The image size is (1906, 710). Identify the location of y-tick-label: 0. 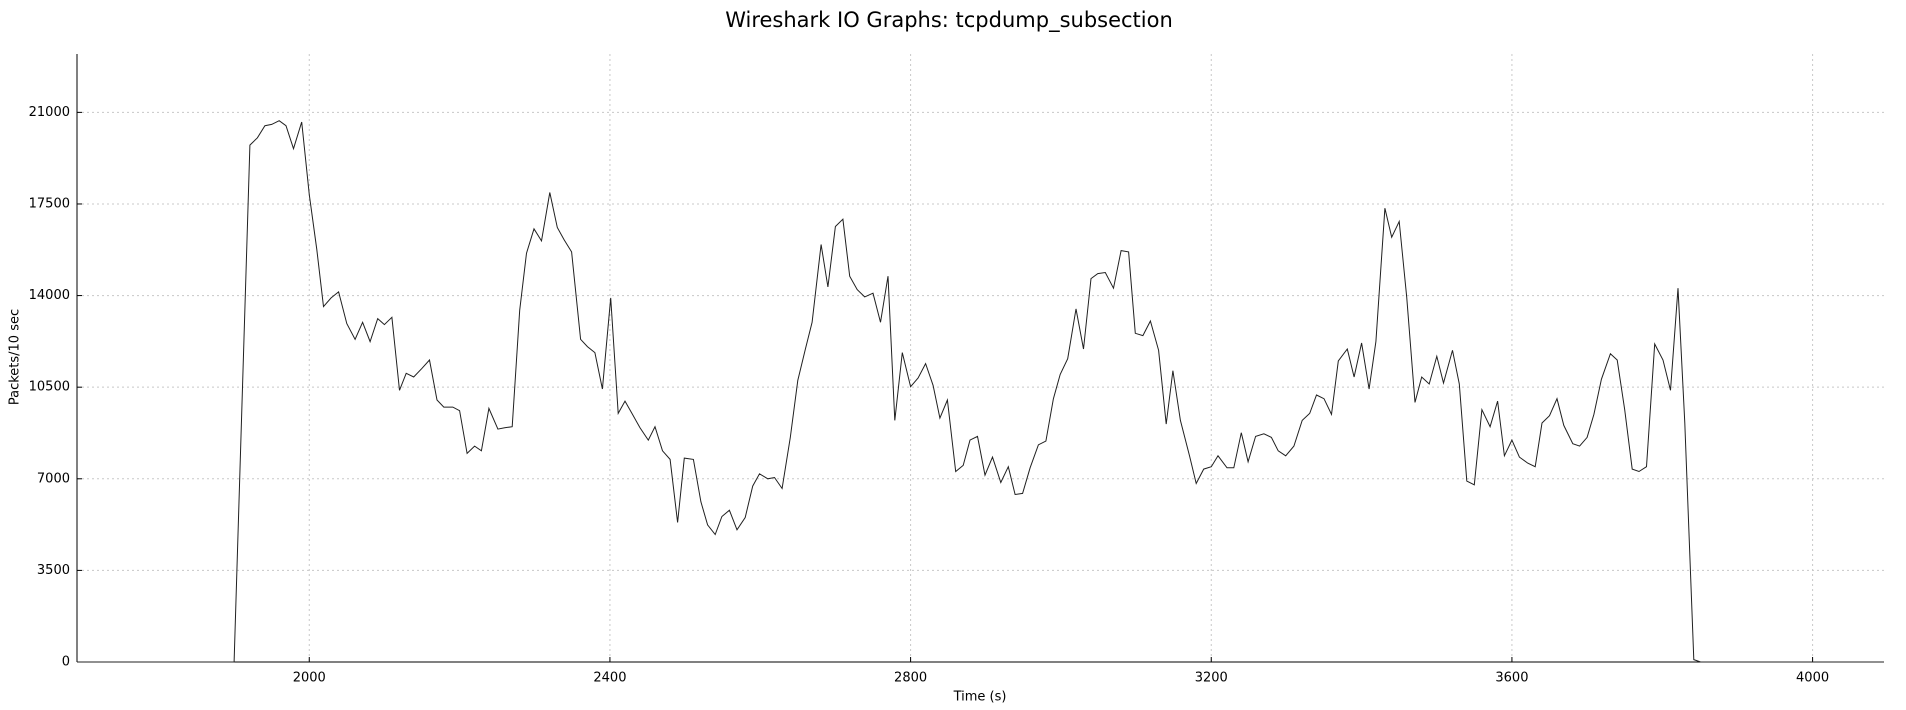
(66, 662).